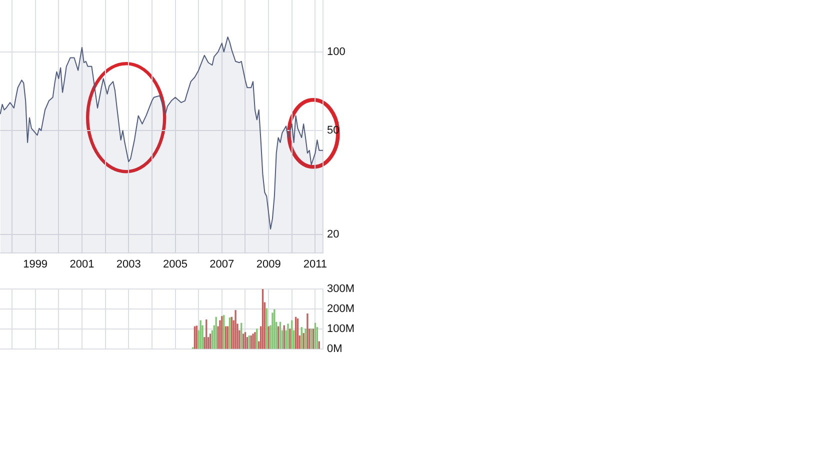 The image size is (819, 460). What do you see at coordinates (82, 264) in the screenshot?
I see `x-tick-label: 2001` at bounding box center [82, 264].